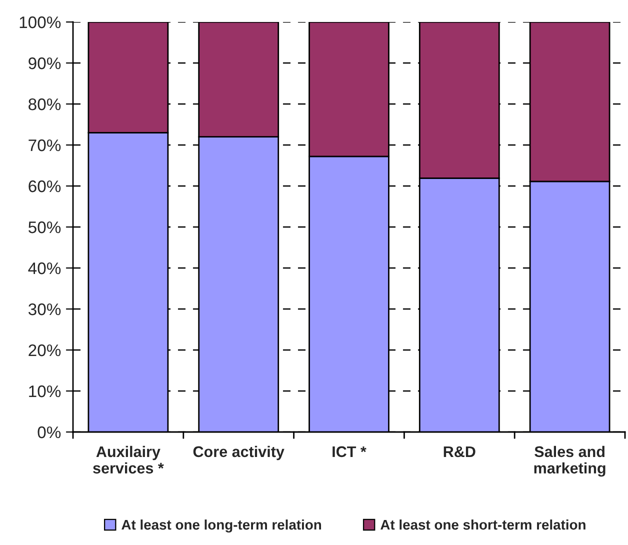 The image size is (628, 545). I want to click on x-tick-label: ICT *, so click(349, 452).